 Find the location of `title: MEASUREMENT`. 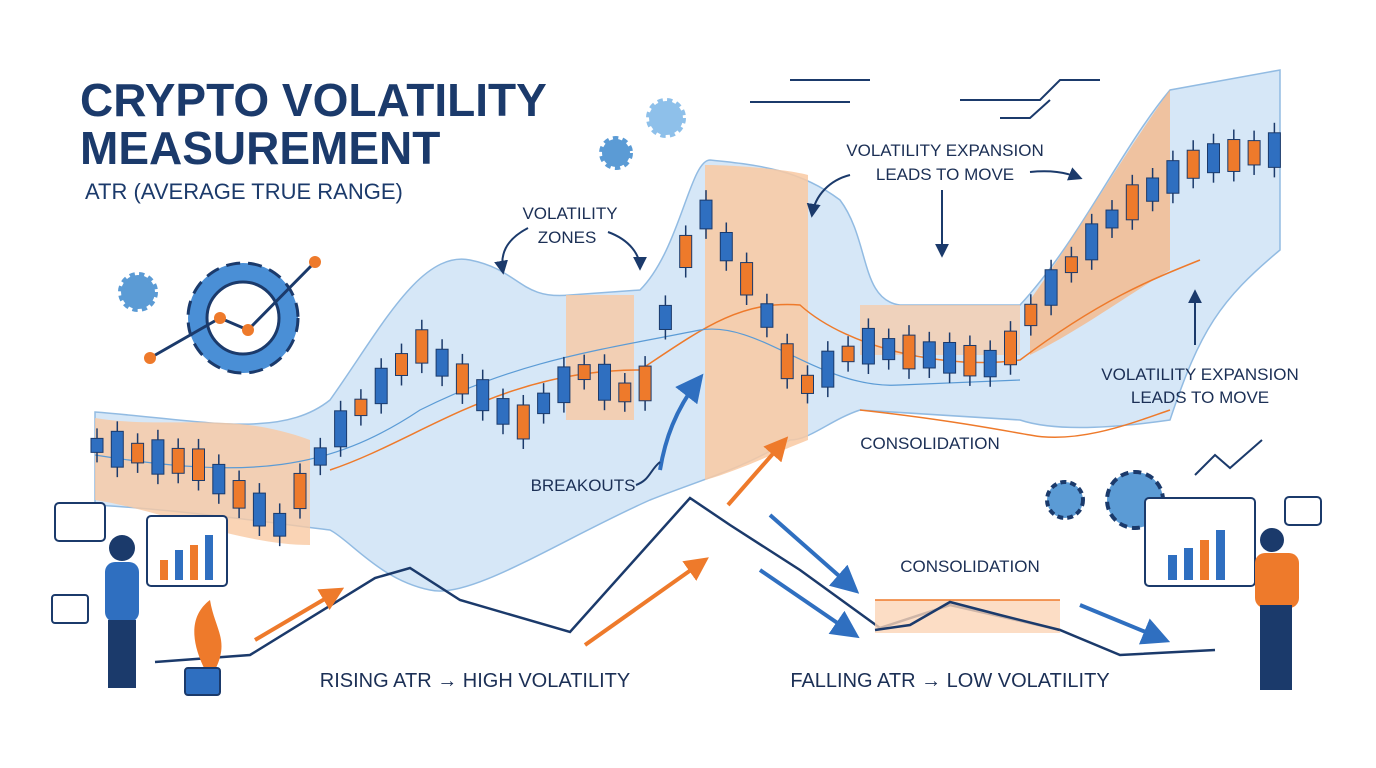

title: MEASUREMENT is located at coordinates (260, 148).